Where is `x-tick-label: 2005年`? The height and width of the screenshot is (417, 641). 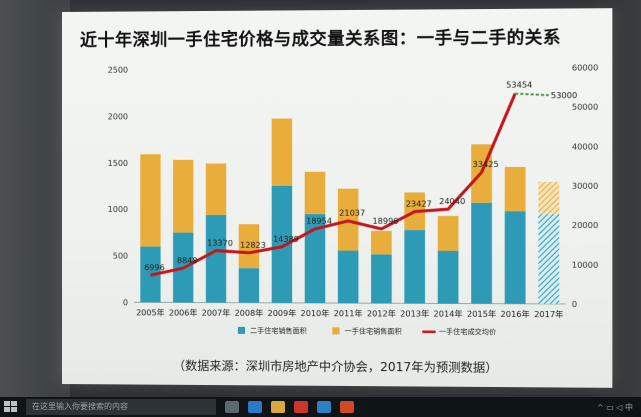 x-tick-label: 2005年 is located at coordinates (150, 312).